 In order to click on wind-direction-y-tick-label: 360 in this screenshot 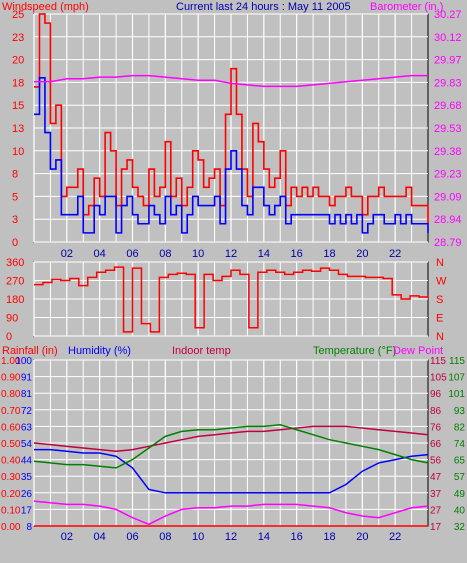, I will do `click(15, 263)`.